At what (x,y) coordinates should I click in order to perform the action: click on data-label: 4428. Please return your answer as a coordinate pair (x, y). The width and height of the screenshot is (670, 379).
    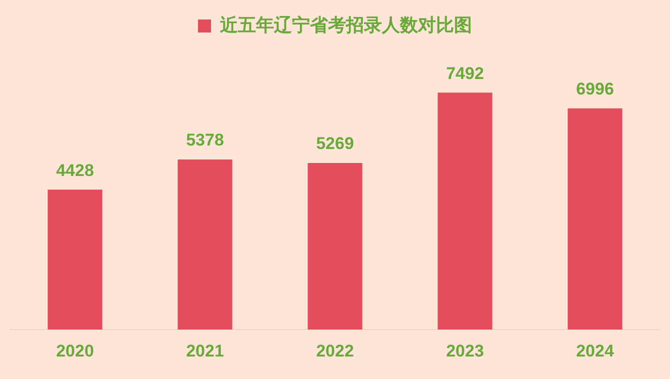
    Looking at the image, I should click on (75, 170).